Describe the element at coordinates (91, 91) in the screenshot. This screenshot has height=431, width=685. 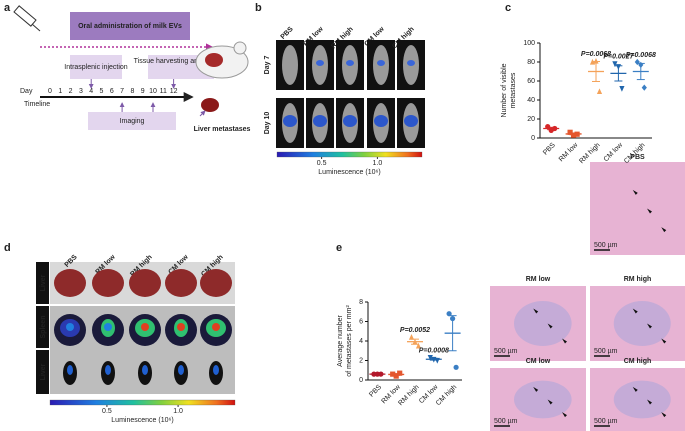
I see `day-number: 4` at that location.